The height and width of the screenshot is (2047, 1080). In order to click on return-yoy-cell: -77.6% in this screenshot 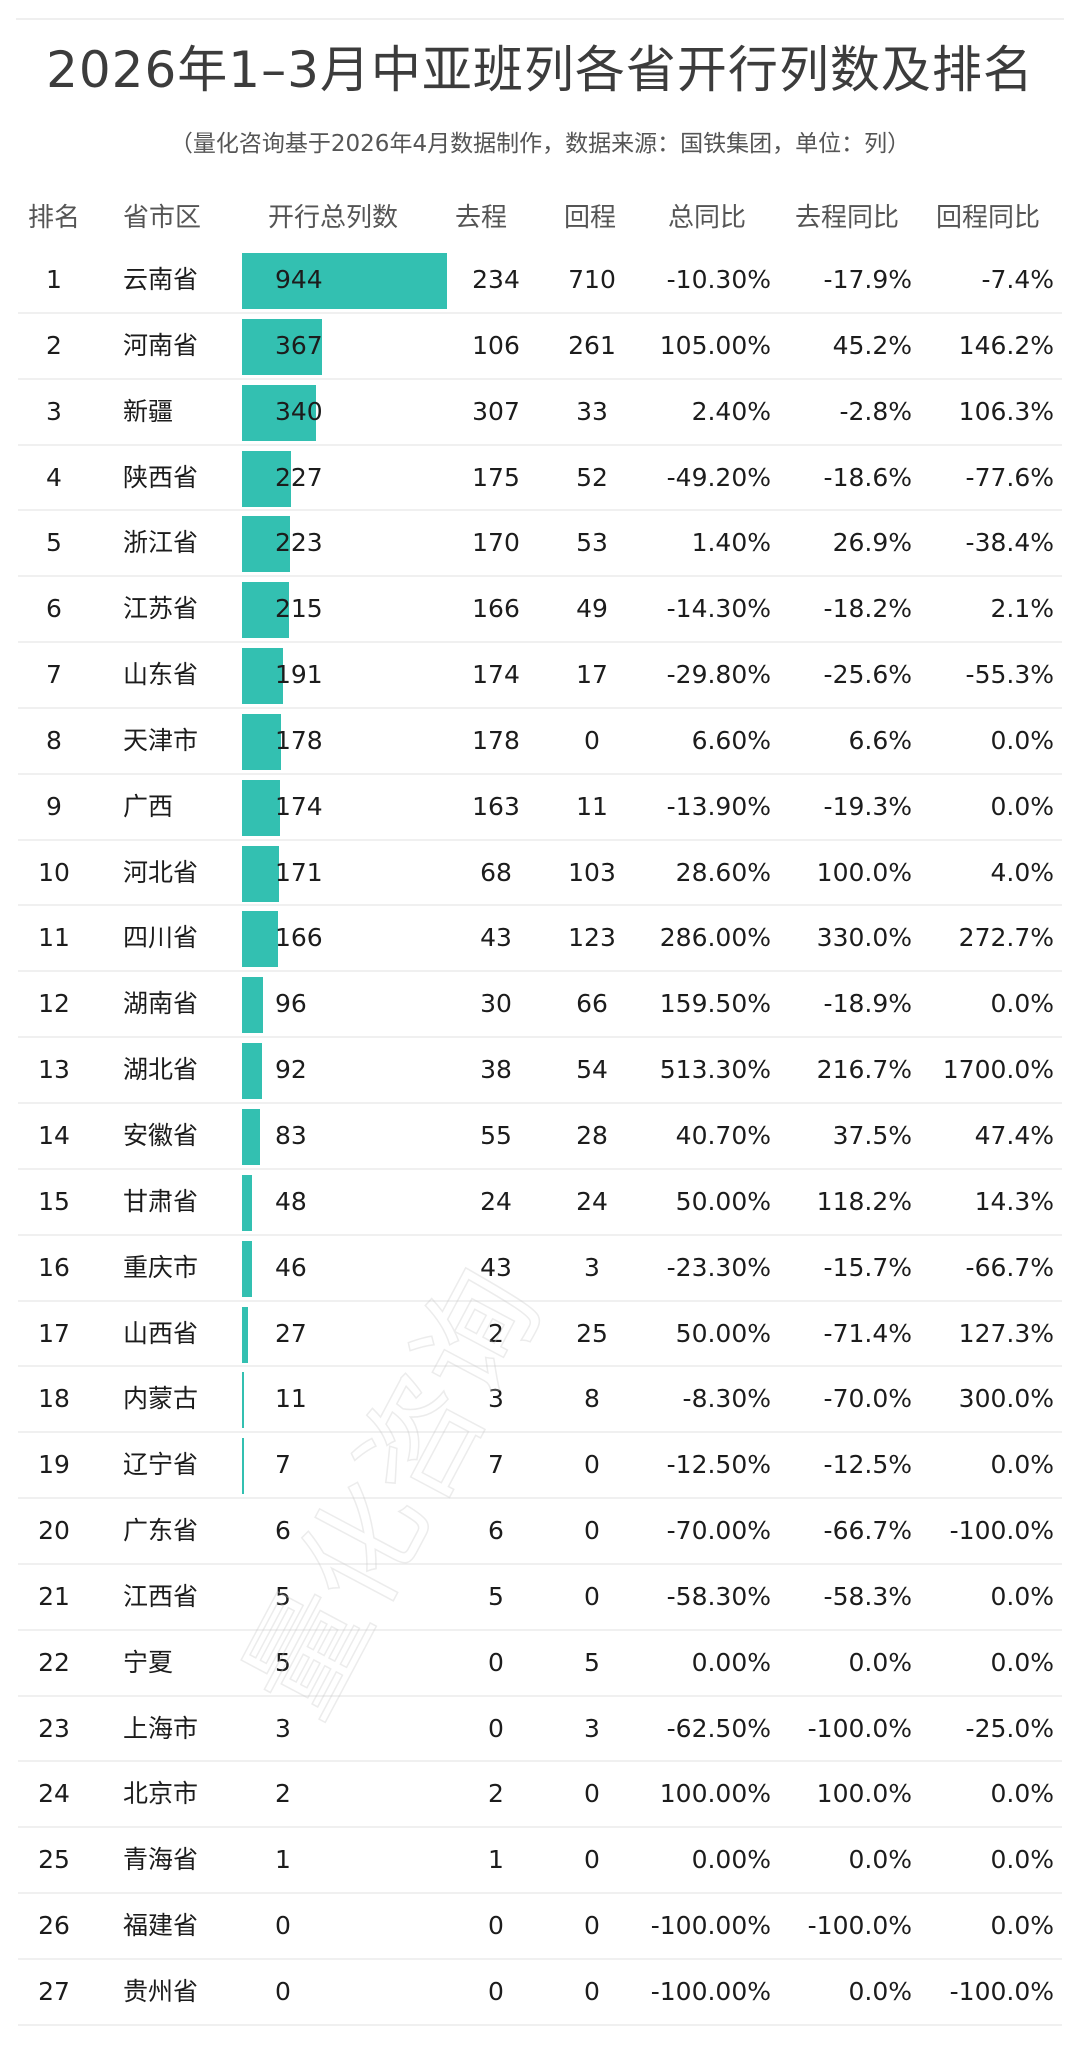, I will do `click(1009, 477)`.